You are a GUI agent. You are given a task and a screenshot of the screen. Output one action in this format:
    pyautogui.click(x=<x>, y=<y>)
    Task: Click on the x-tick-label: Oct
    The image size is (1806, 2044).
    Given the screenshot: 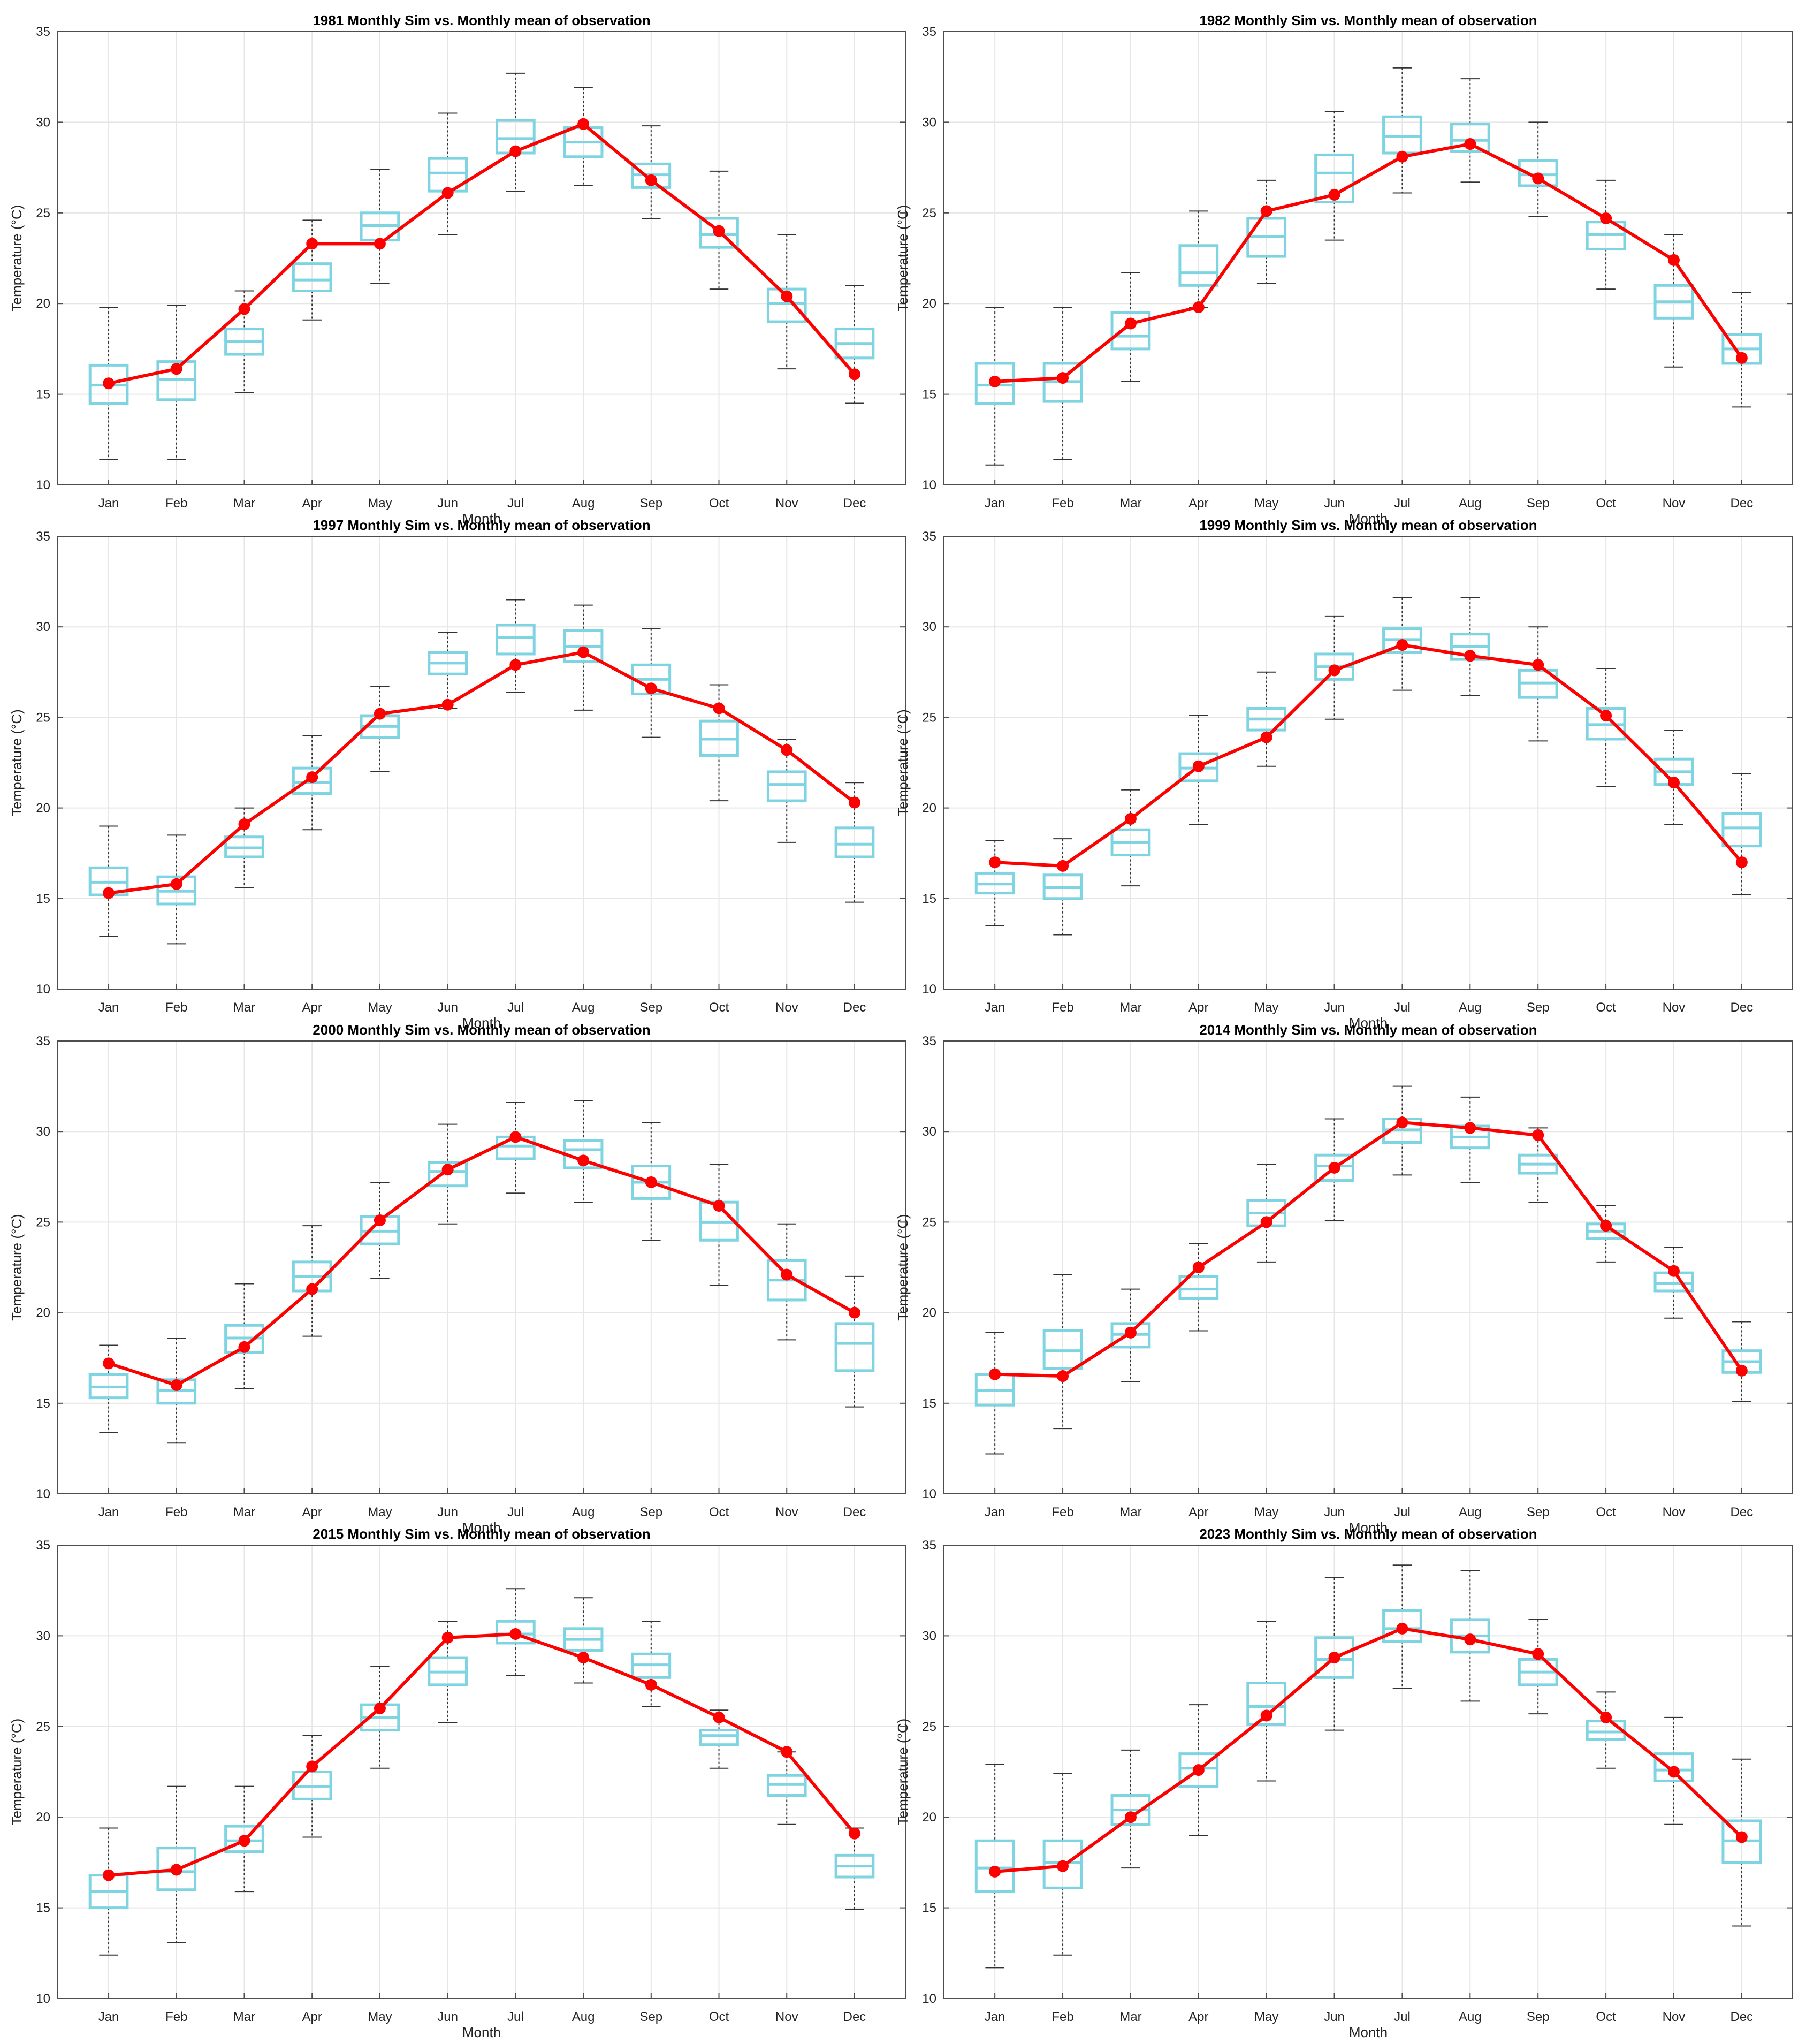 What is the action you would take?
    pyautogui.click(x=1606, y=503)
    